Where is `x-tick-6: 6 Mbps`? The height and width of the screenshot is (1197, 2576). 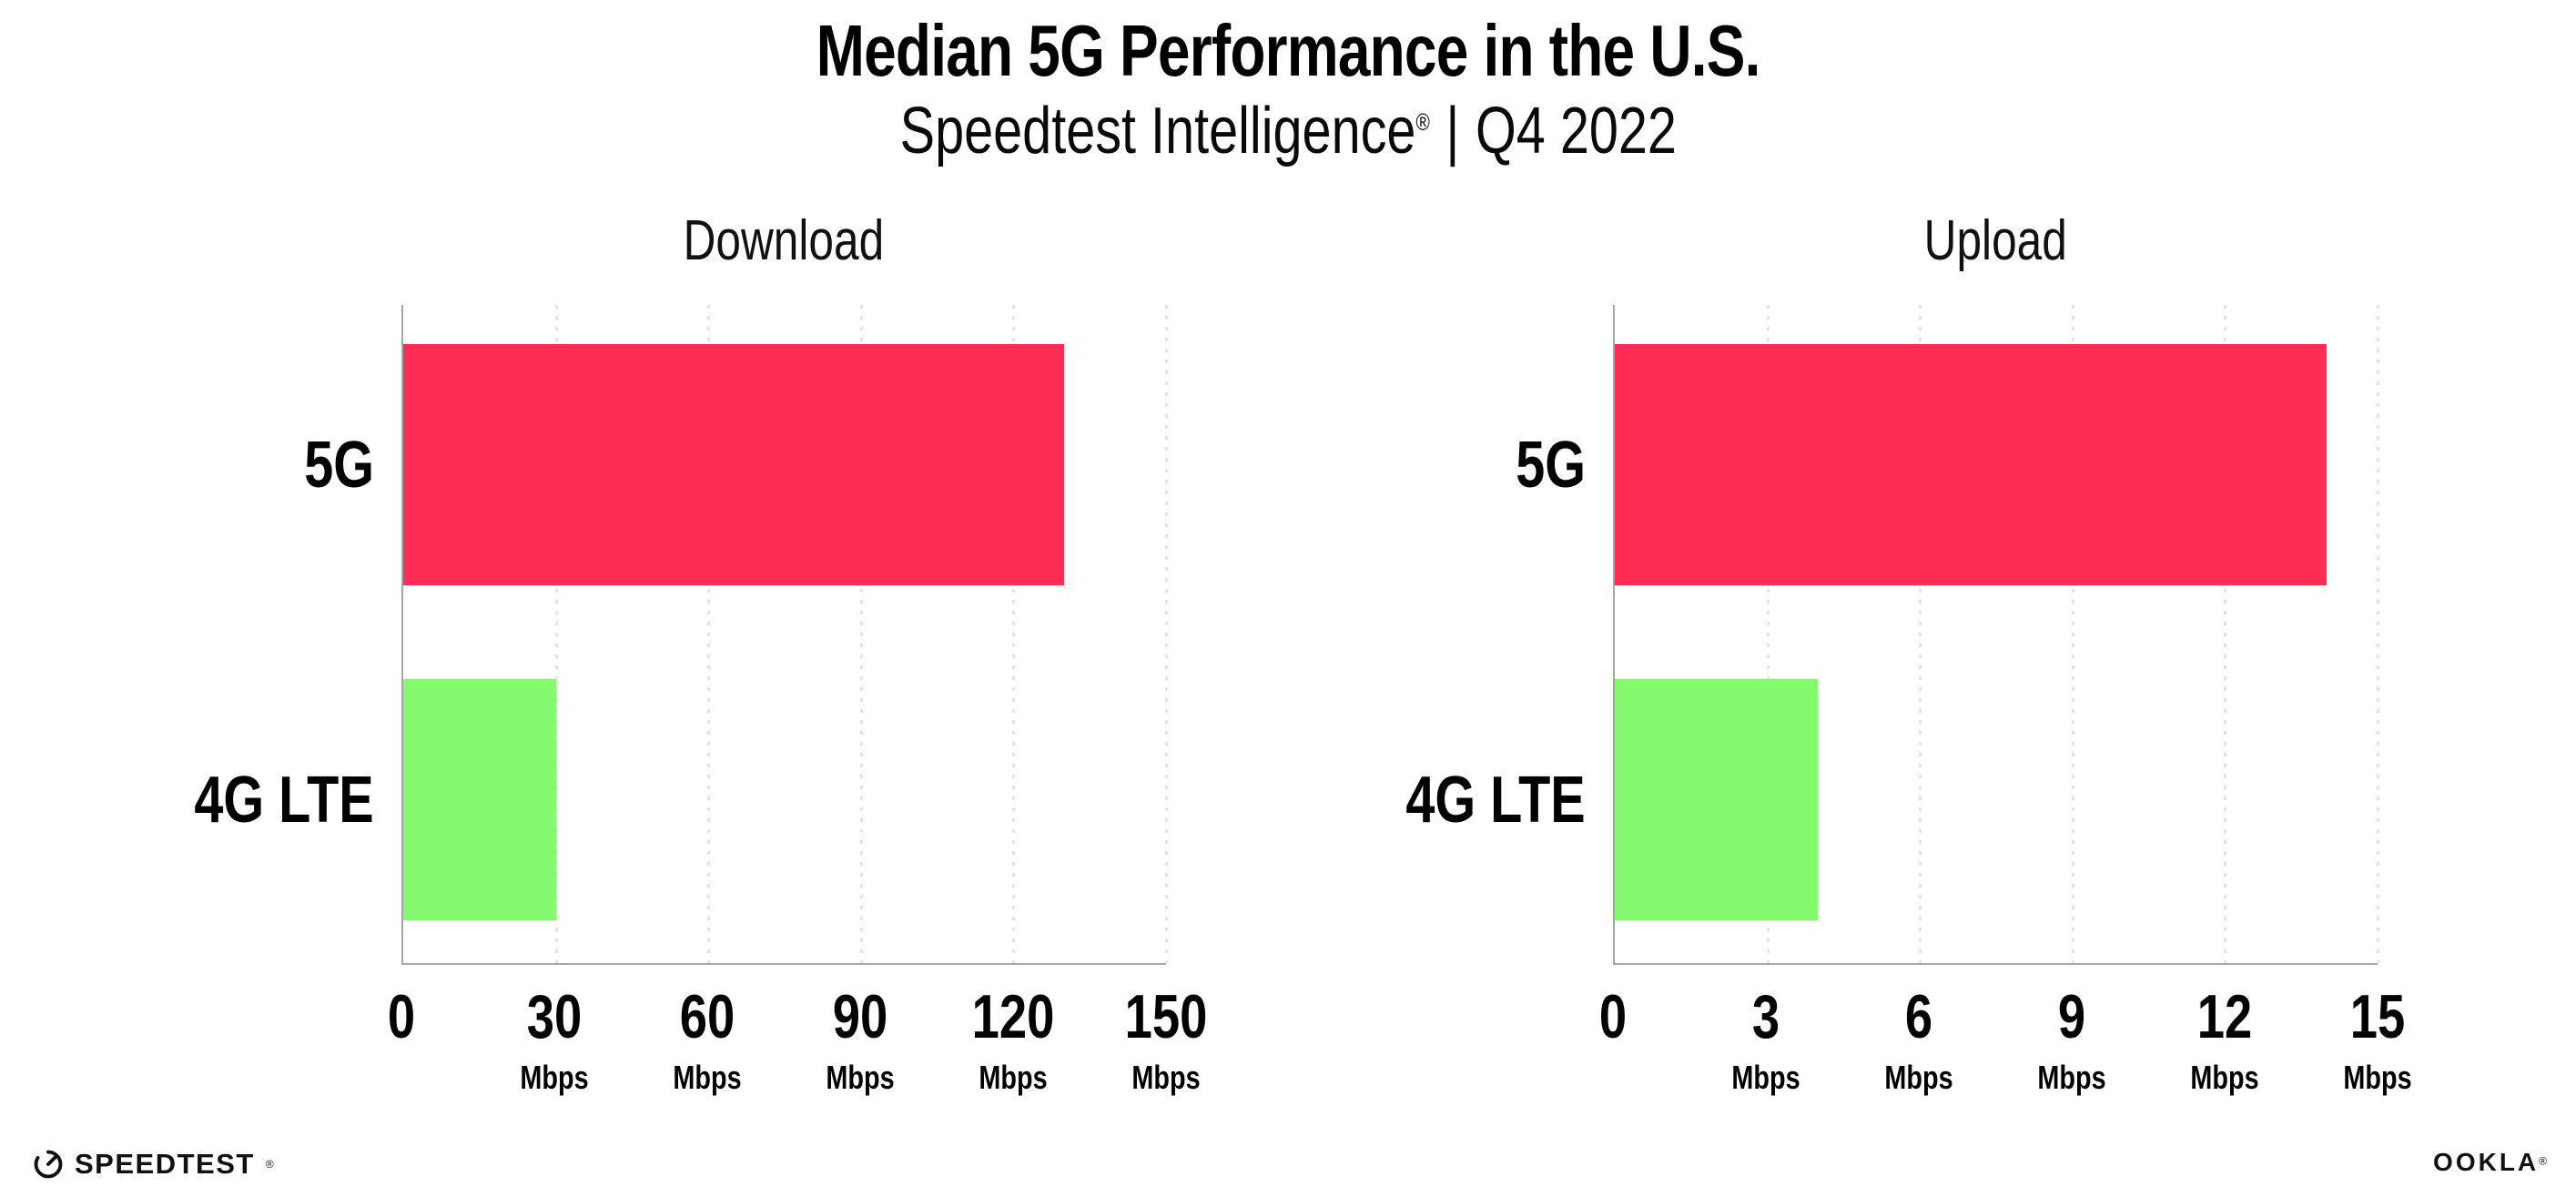 x-tick-6: 6 Mbps is located at coordinates (1918, 1039).